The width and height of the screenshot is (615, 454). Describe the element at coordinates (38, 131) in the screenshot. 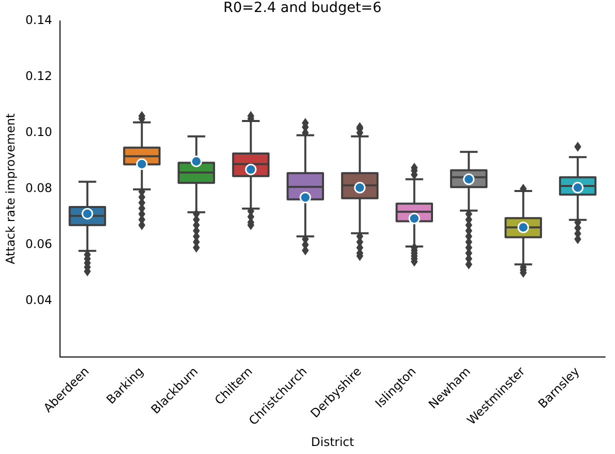

I see `y-tick-label: 0.10` at that location.